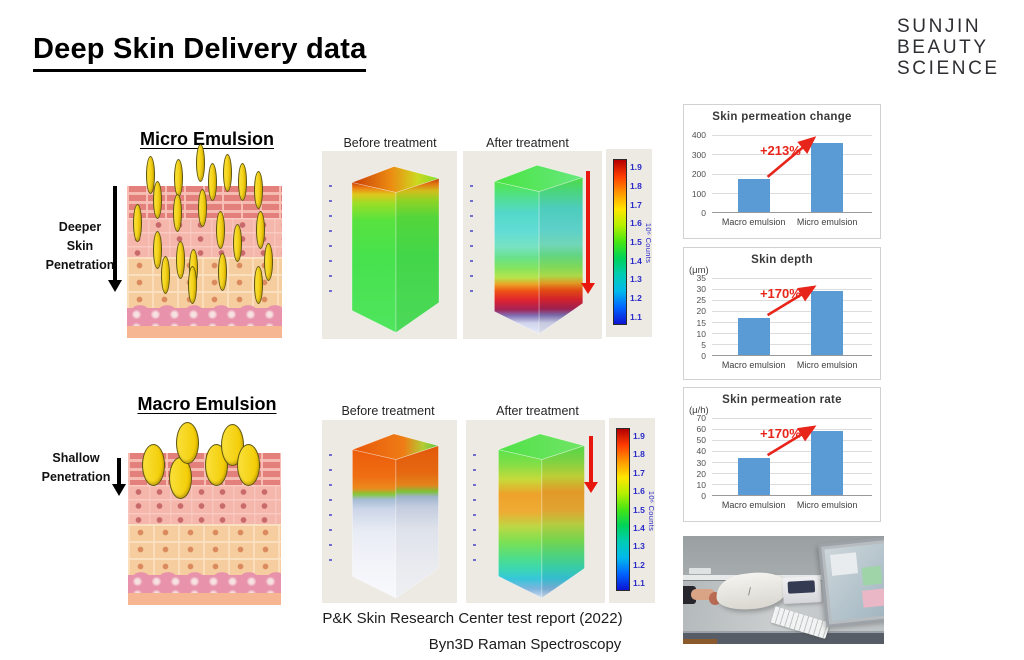  I want to click on y-tick-label: 100, so click(698, 193).